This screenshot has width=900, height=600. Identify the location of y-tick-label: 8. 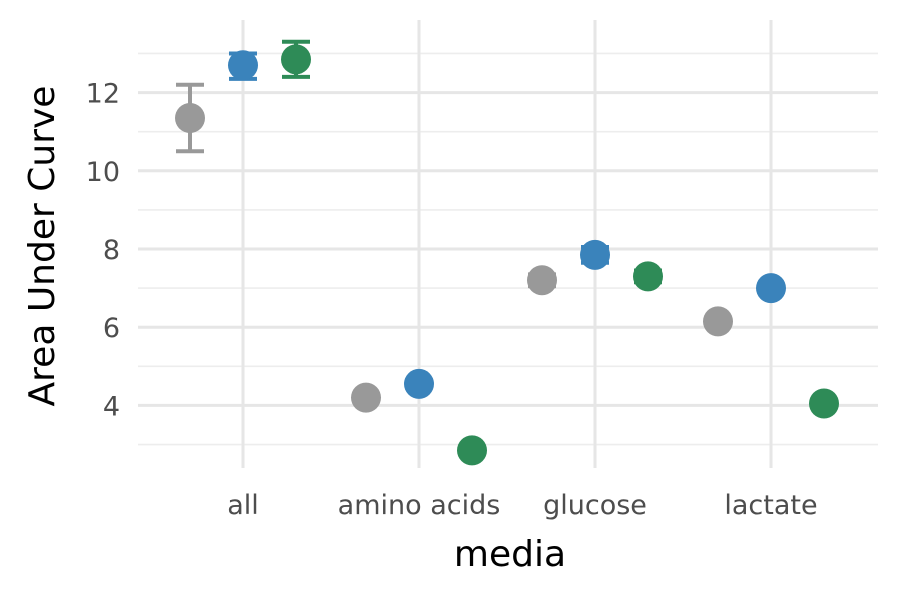
(111, 250).